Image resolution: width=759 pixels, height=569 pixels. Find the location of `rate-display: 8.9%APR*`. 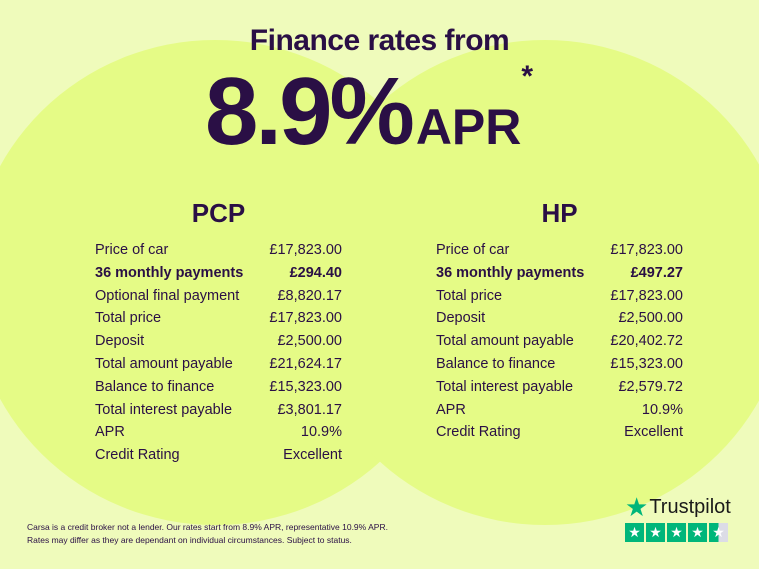

rate-display: 8.9%APR* is located at coordinates (369, 110).